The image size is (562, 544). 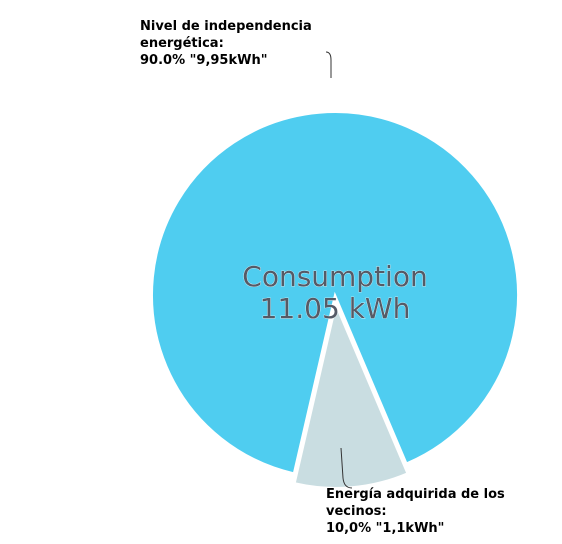 I want to click on label-value: 10,0% "1,1kWh", so click(x=385, y=528).